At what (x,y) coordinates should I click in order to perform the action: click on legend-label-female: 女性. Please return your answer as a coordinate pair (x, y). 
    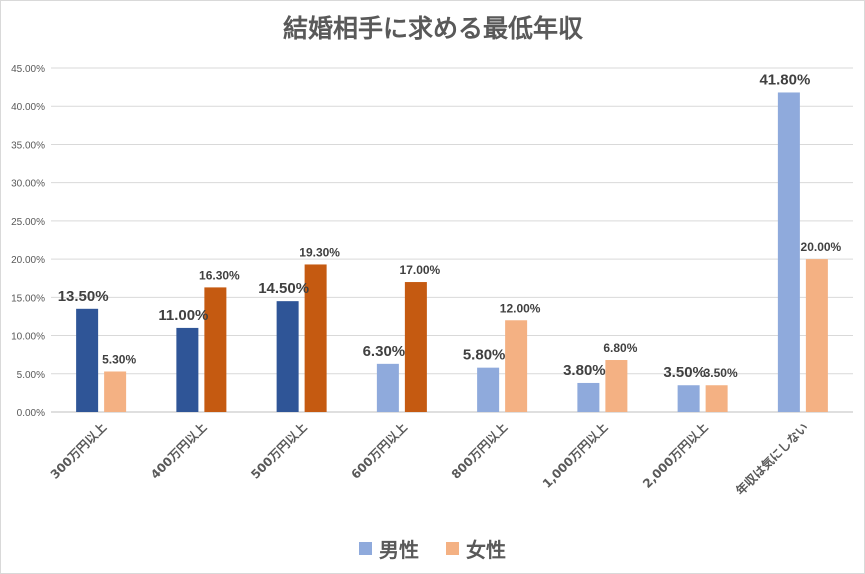
    Looking at the image, I should click on (486, 550).